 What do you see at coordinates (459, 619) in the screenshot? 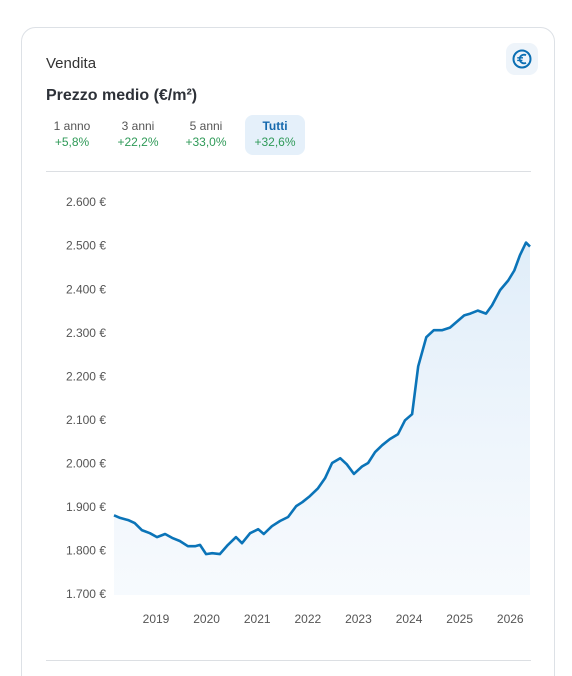
I see `x-tick-label: 2025` at bounding box center [459, 619].